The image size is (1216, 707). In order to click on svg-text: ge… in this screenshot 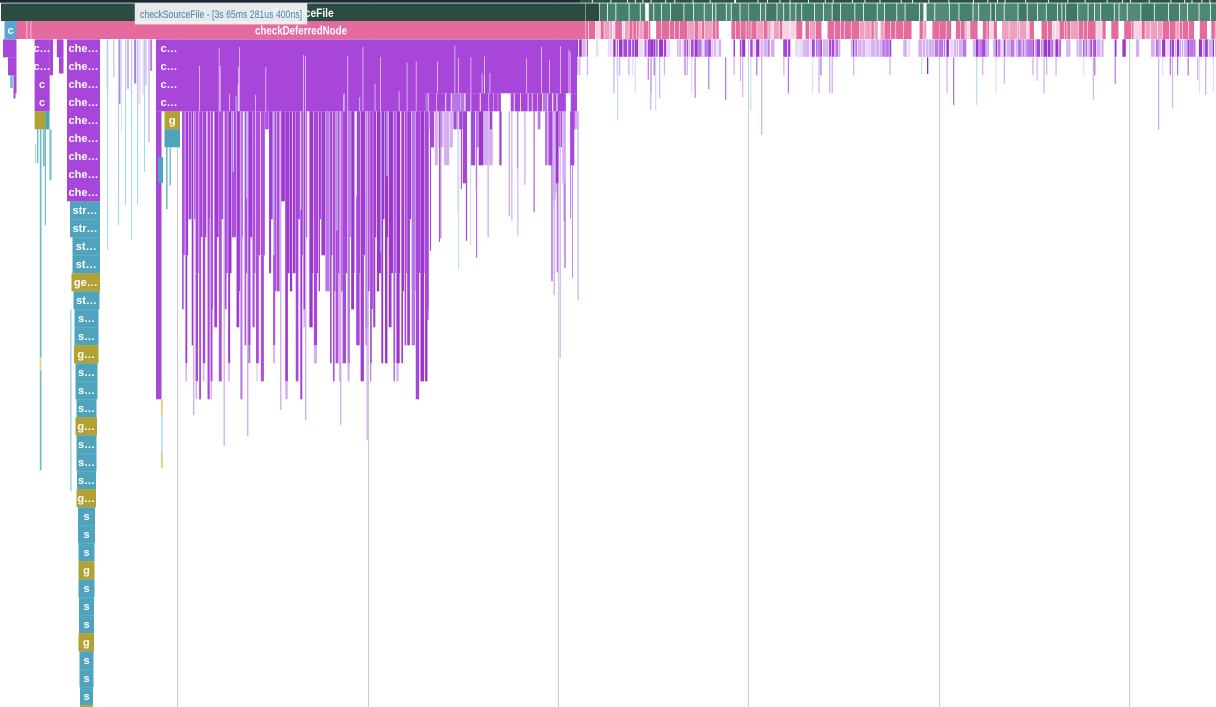, I will do `click(86, 283)`.